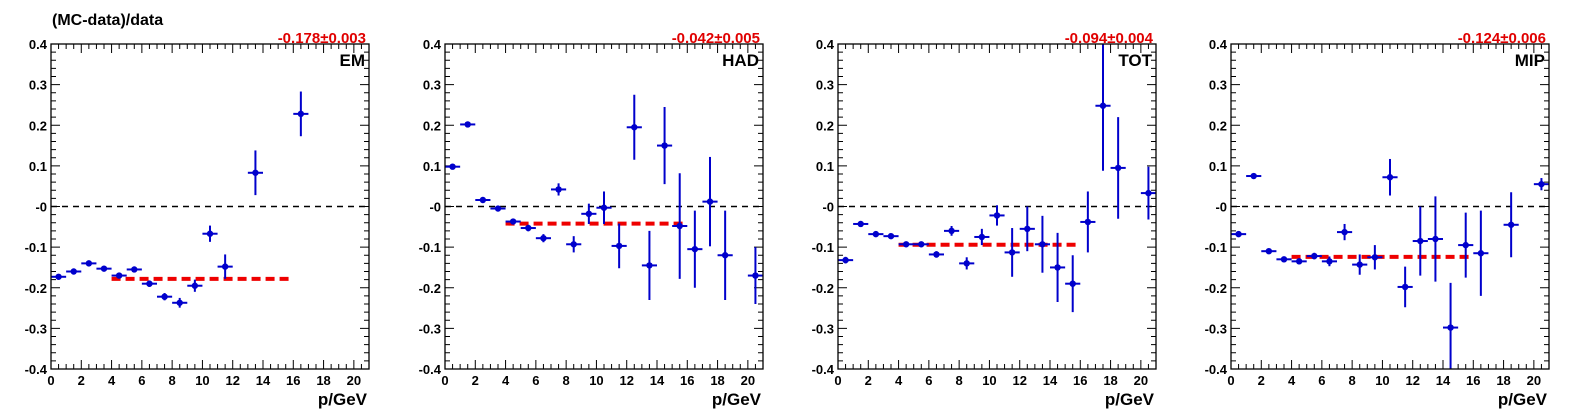 The height and width of the screenshot is (419, 1575). Describe the element at coordinates (1502, 38) in the screenshot. I see `fit-result: -0.124±0.006` at that location.